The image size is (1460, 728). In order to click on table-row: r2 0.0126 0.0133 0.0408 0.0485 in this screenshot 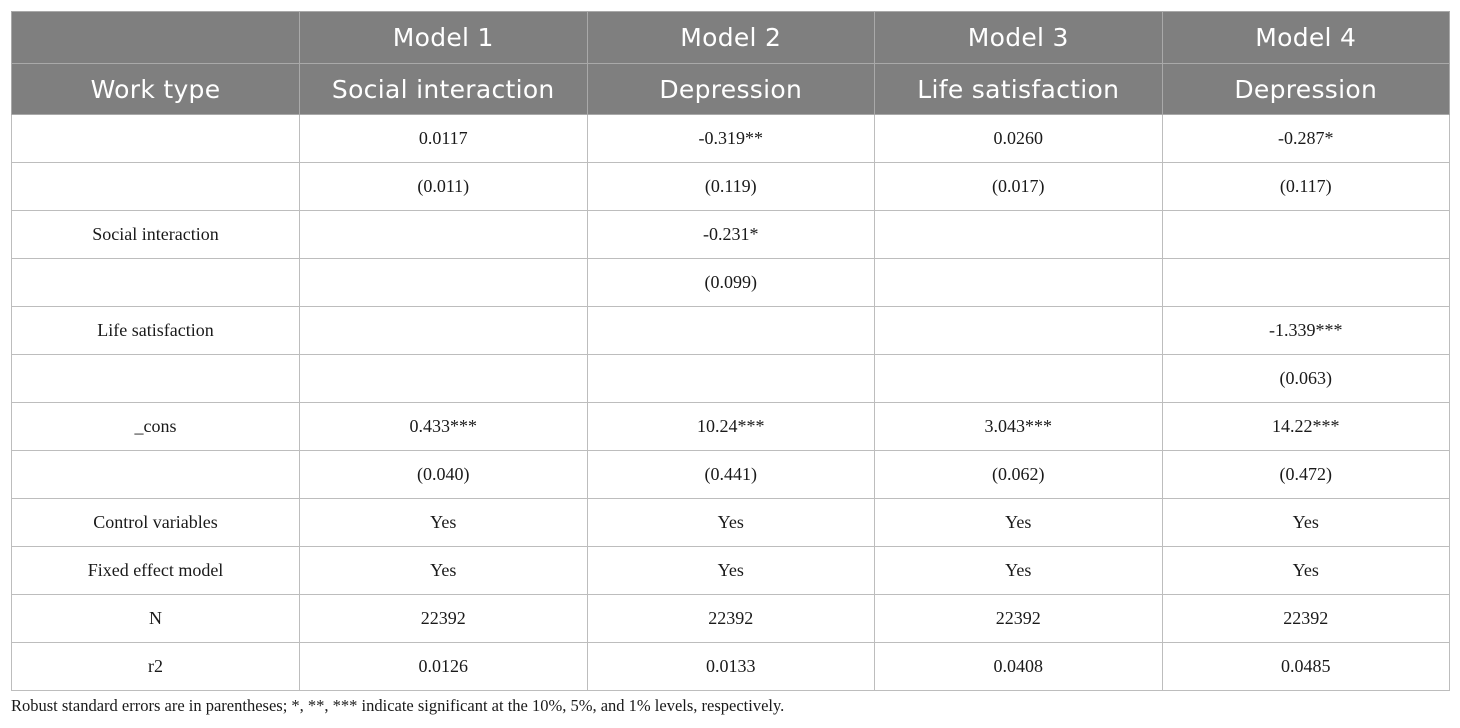, I will do `click(730, 666)`.